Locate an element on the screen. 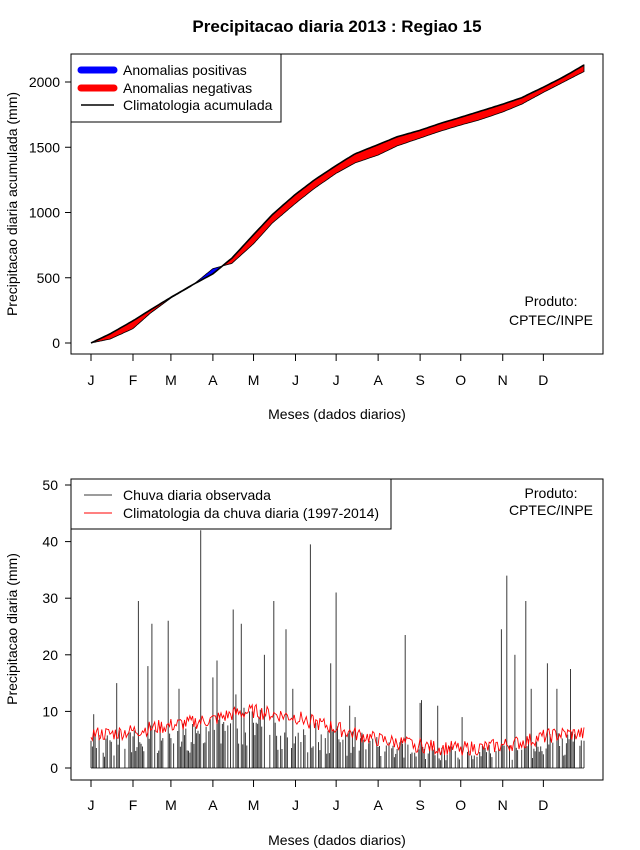 Image resolution: width=640 pixels, height=850 pixels. legend-label-clim-daily: Climatologia da chuva diaria (1997-2014) is located at coordinates (251, 513).